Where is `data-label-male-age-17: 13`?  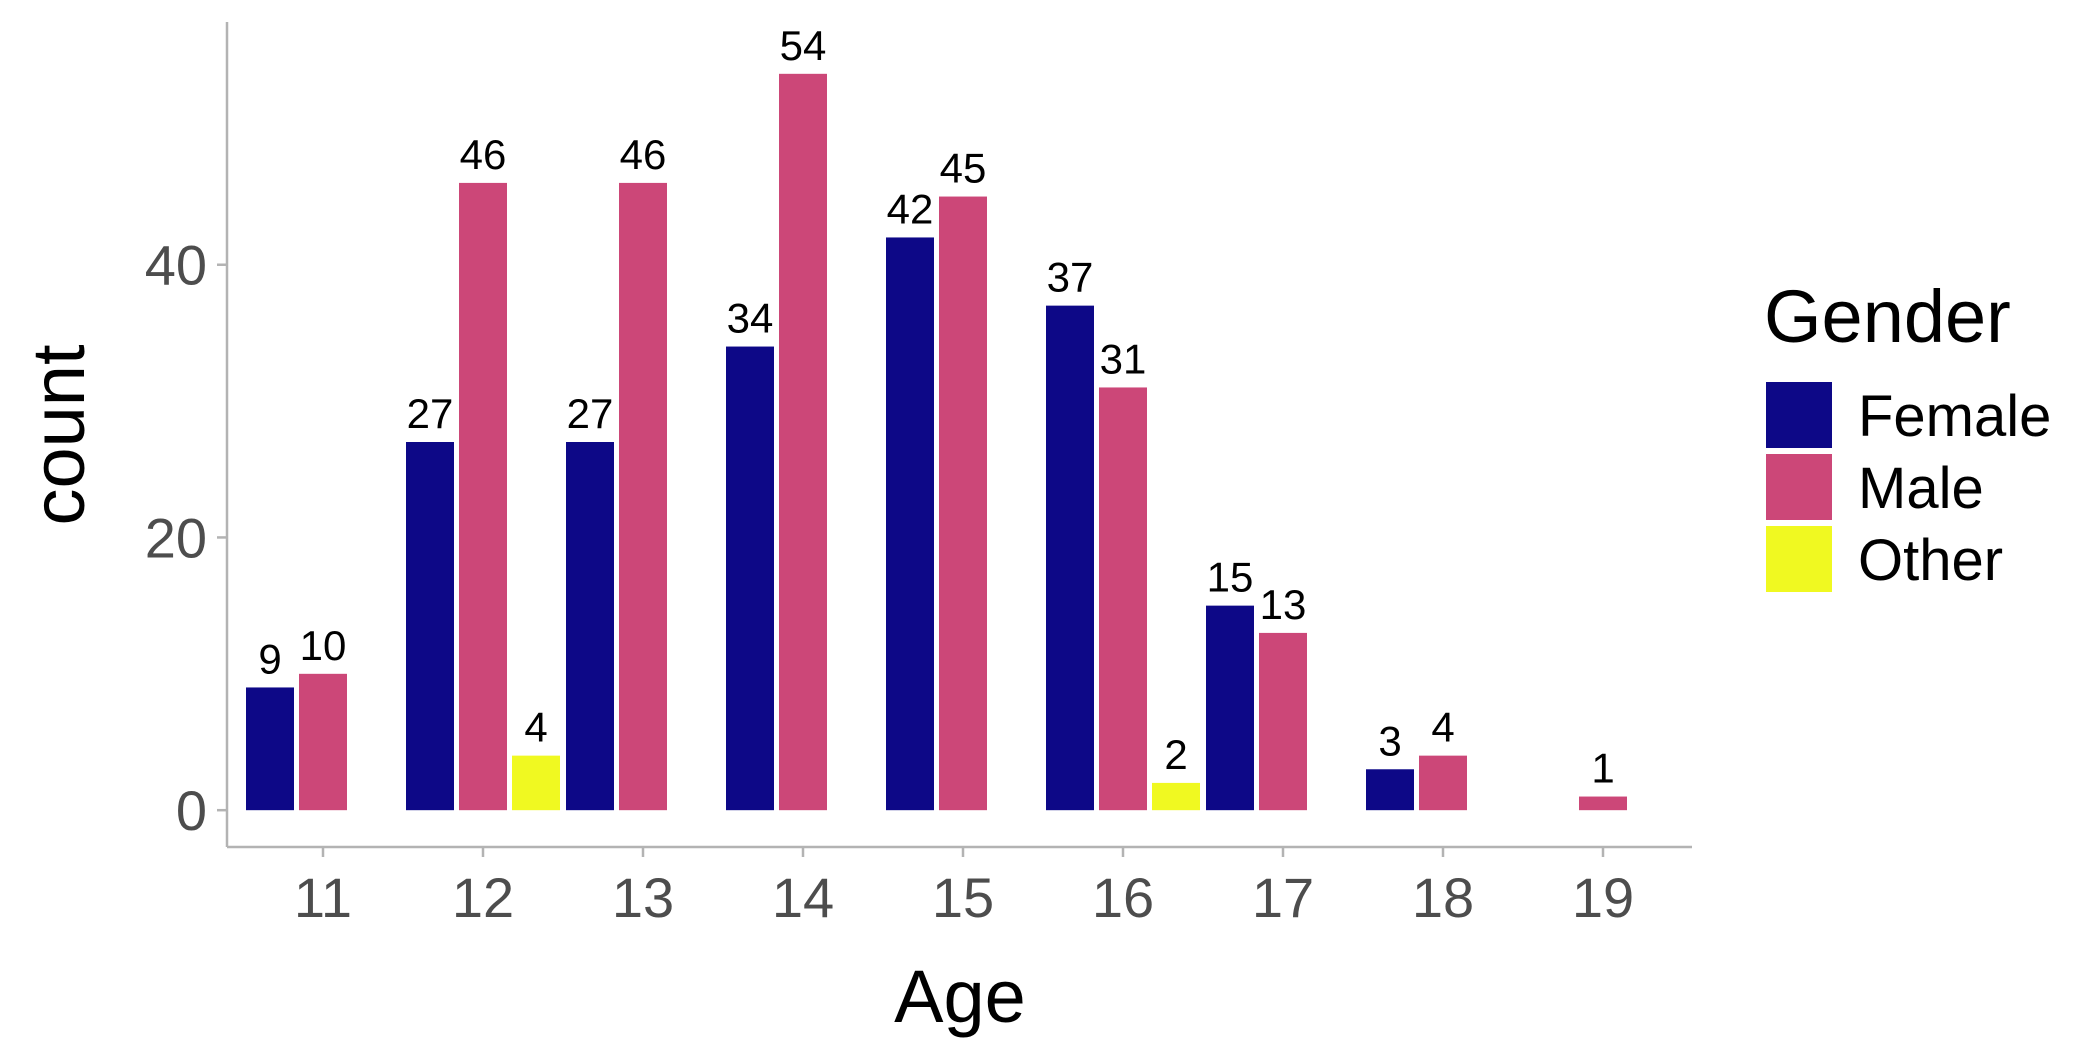 data-label-male-age-17: 13 is located at coordinates (1283, 604).